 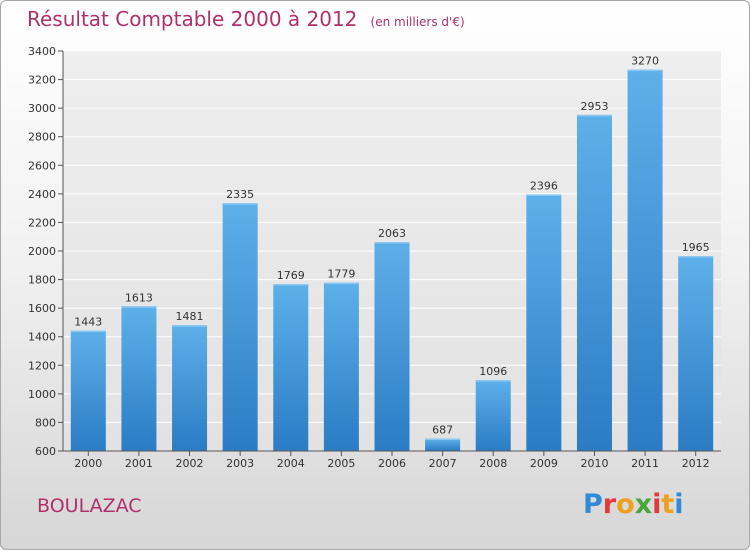 What do you see at coordinates (443, 439) in the screenshot?
I see `bar-highlight-2007` at bounding box center [443, 439].